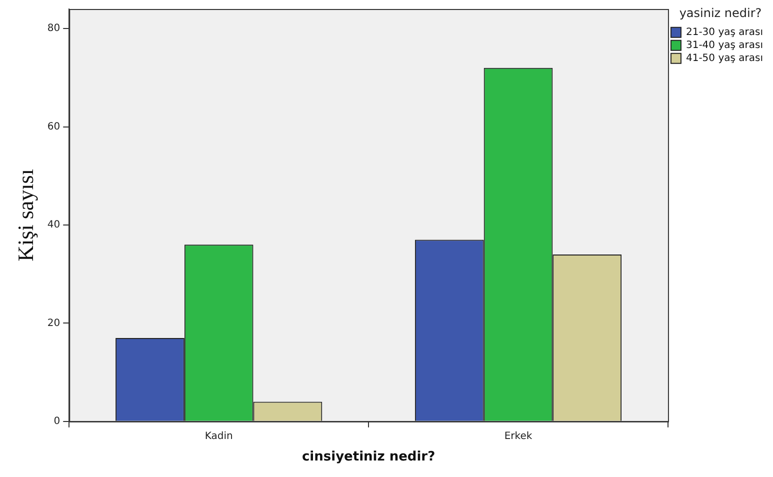 The image size is (773, 477). I want to click on y-axis-title: Kişi sayısı, so click(25, 215).